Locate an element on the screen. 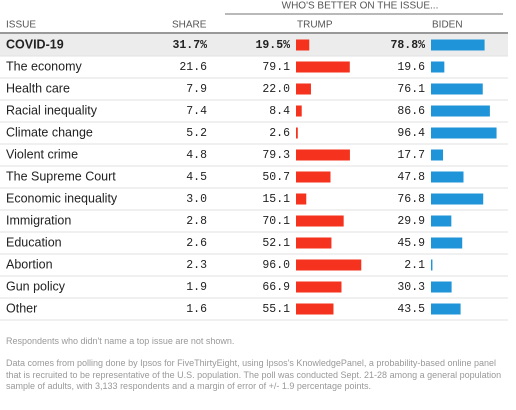 This screenshot has width=516, height=410. cell-value: 4.5 is located at coordinates (196, 177).